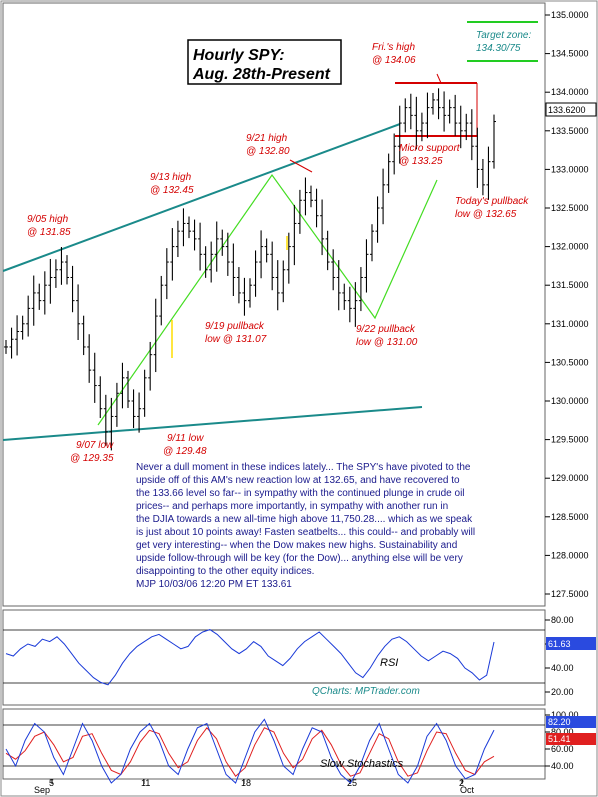 This screenshot has width=598, height=797. What do you see at coordinates (562, 766) in the screenshot?
I see `stoch-tick-label: 40.00` at bounding box center [562, 766].